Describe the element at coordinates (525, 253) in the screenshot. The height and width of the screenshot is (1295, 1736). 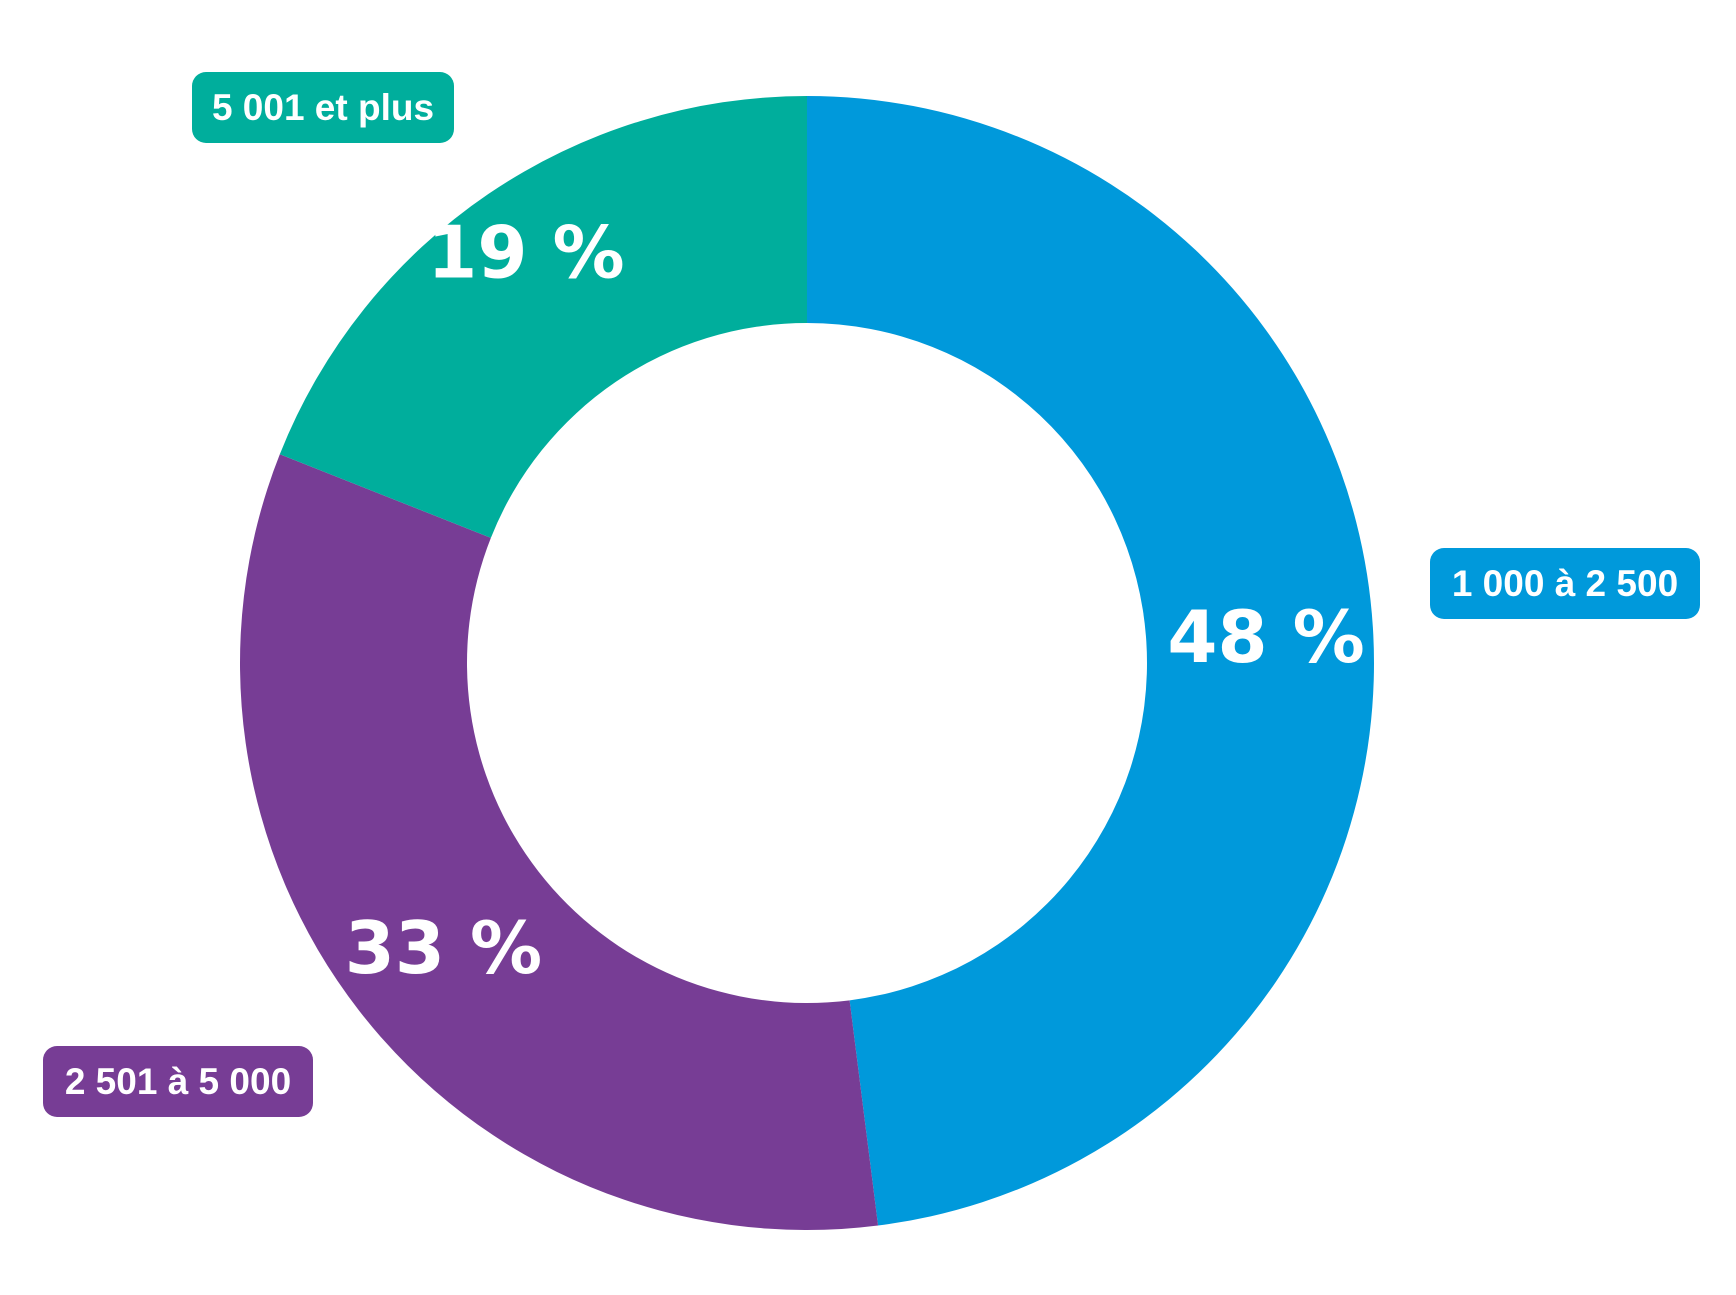
I see `pct-label-5001-plus: 19 %` at that location.